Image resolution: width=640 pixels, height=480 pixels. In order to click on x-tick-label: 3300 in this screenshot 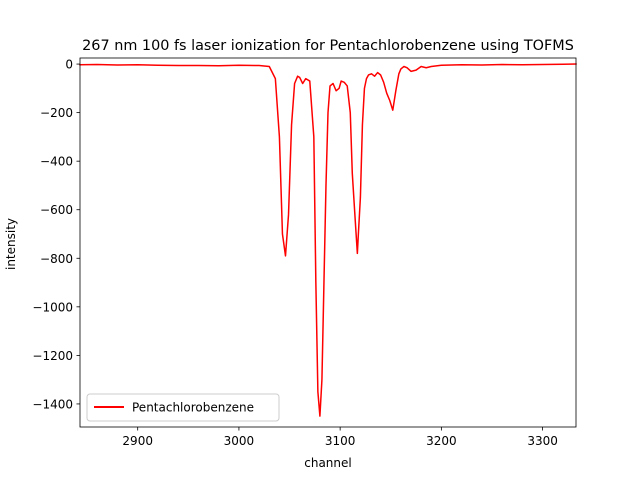, I will do `click(542, 441)`.